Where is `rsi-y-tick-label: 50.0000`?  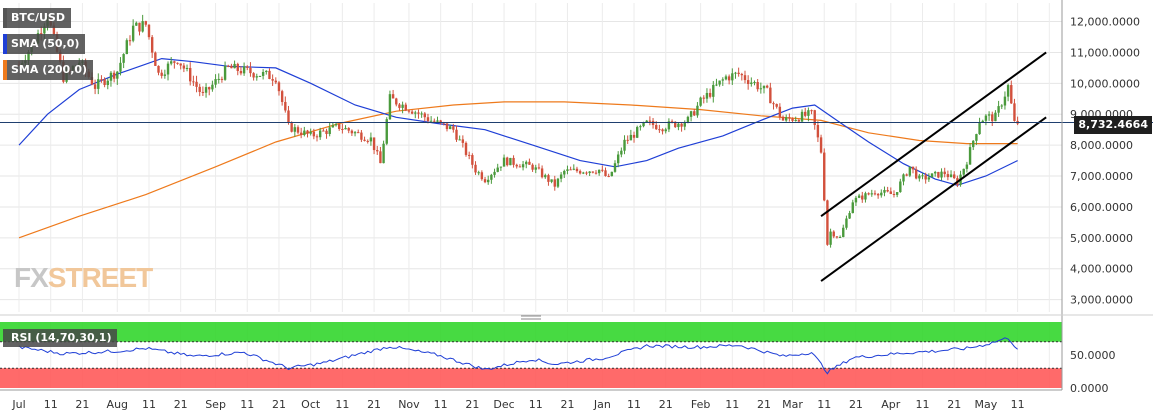
rsi-y-tick-label: 50.0000 is located at coordinates (1093, 355).